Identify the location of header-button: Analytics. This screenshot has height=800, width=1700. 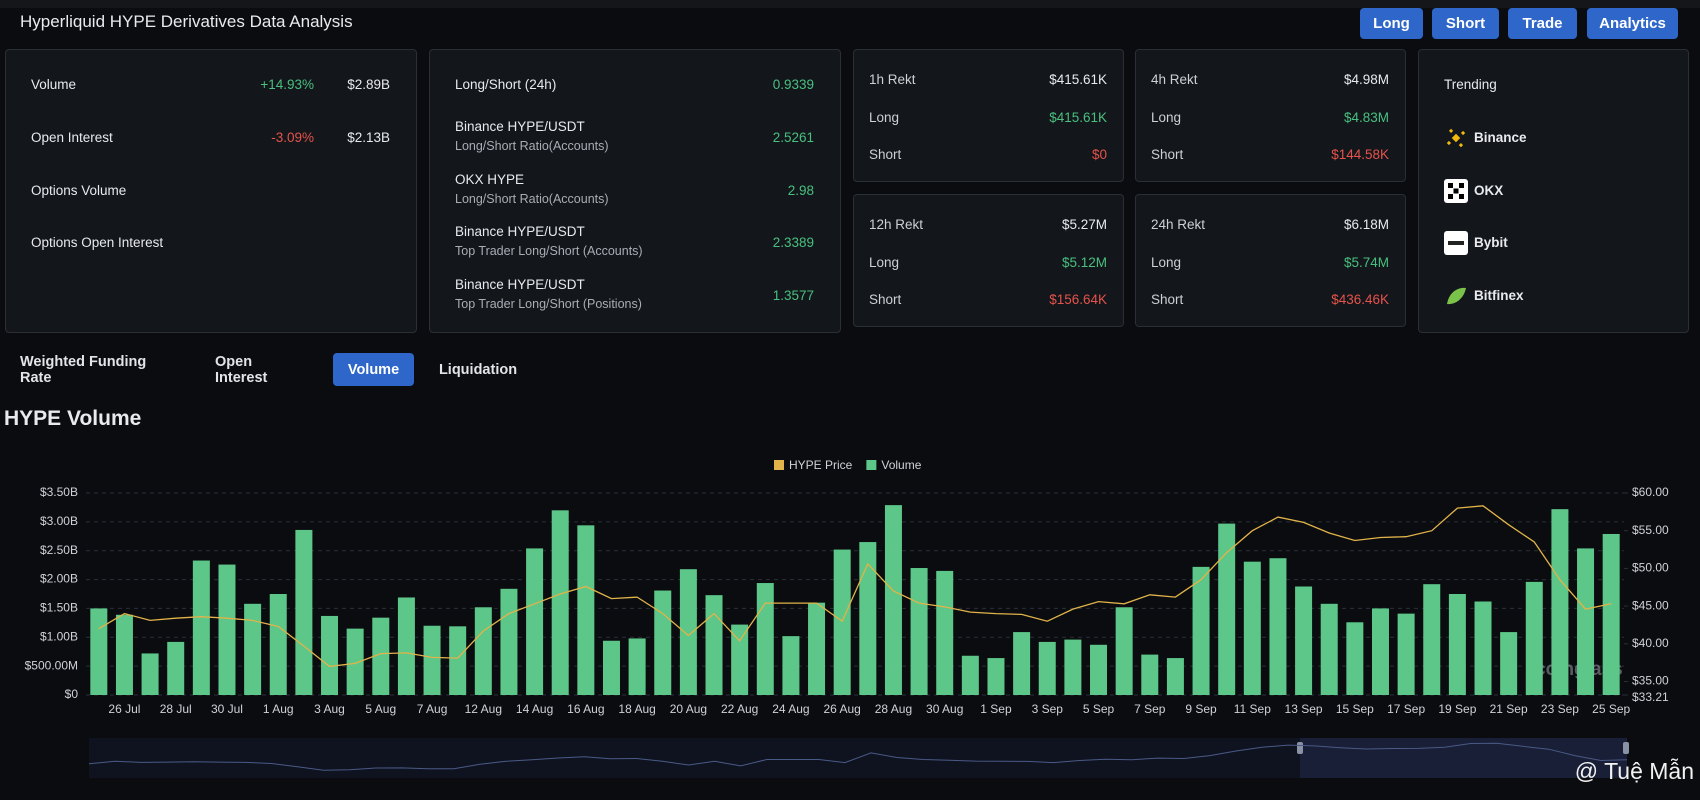
(1632, 23).